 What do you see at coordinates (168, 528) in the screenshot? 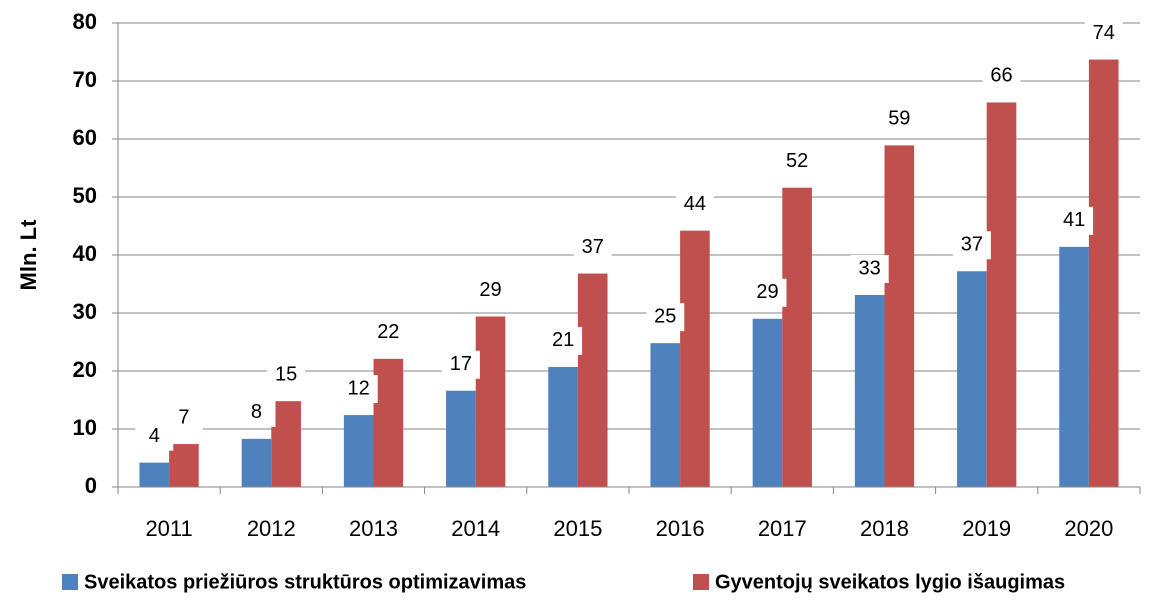
I see `x-tick-label: 2011` at bounding box center [168, 528].